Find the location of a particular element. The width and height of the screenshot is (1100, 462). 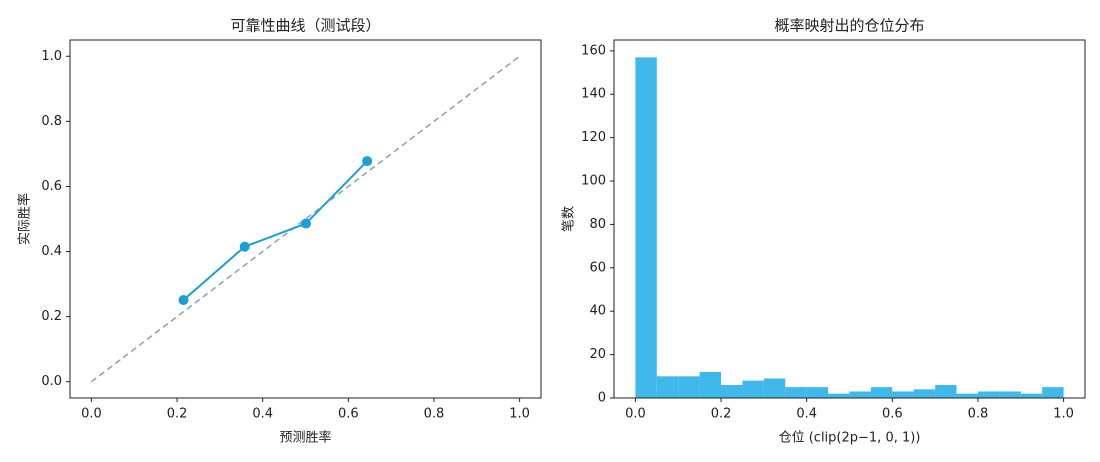

y-tick-label: 1.0 is located at coordinates (51, 56).